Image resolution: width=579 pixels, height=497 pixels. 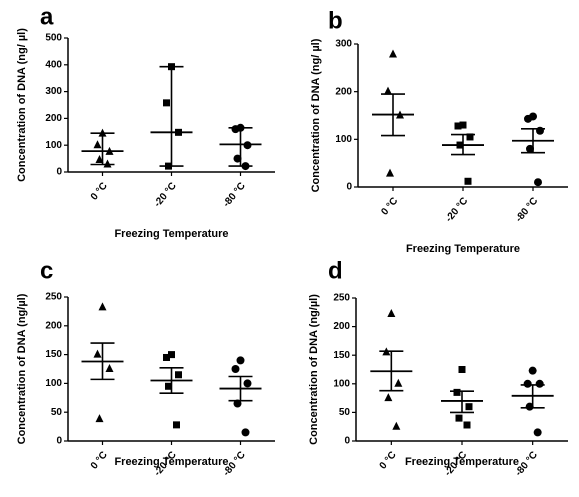 What do you see at coordinates (335, 270) in the screenshot?
I see `panel-letter: d` at bounding box center [335, 270].